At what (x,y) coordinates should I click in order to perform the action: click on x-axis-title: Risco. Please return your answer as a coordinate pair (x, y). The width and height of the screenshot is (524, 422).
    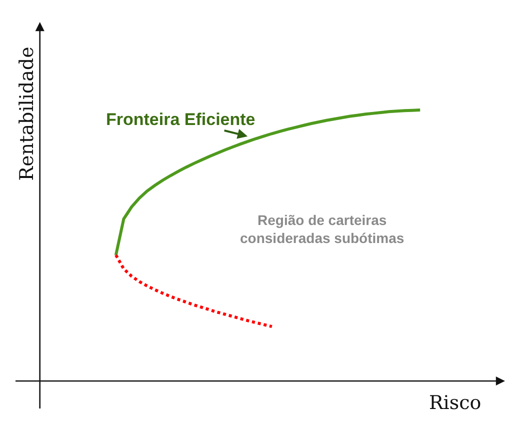
    Looking at the image, I should click on (455, 403).